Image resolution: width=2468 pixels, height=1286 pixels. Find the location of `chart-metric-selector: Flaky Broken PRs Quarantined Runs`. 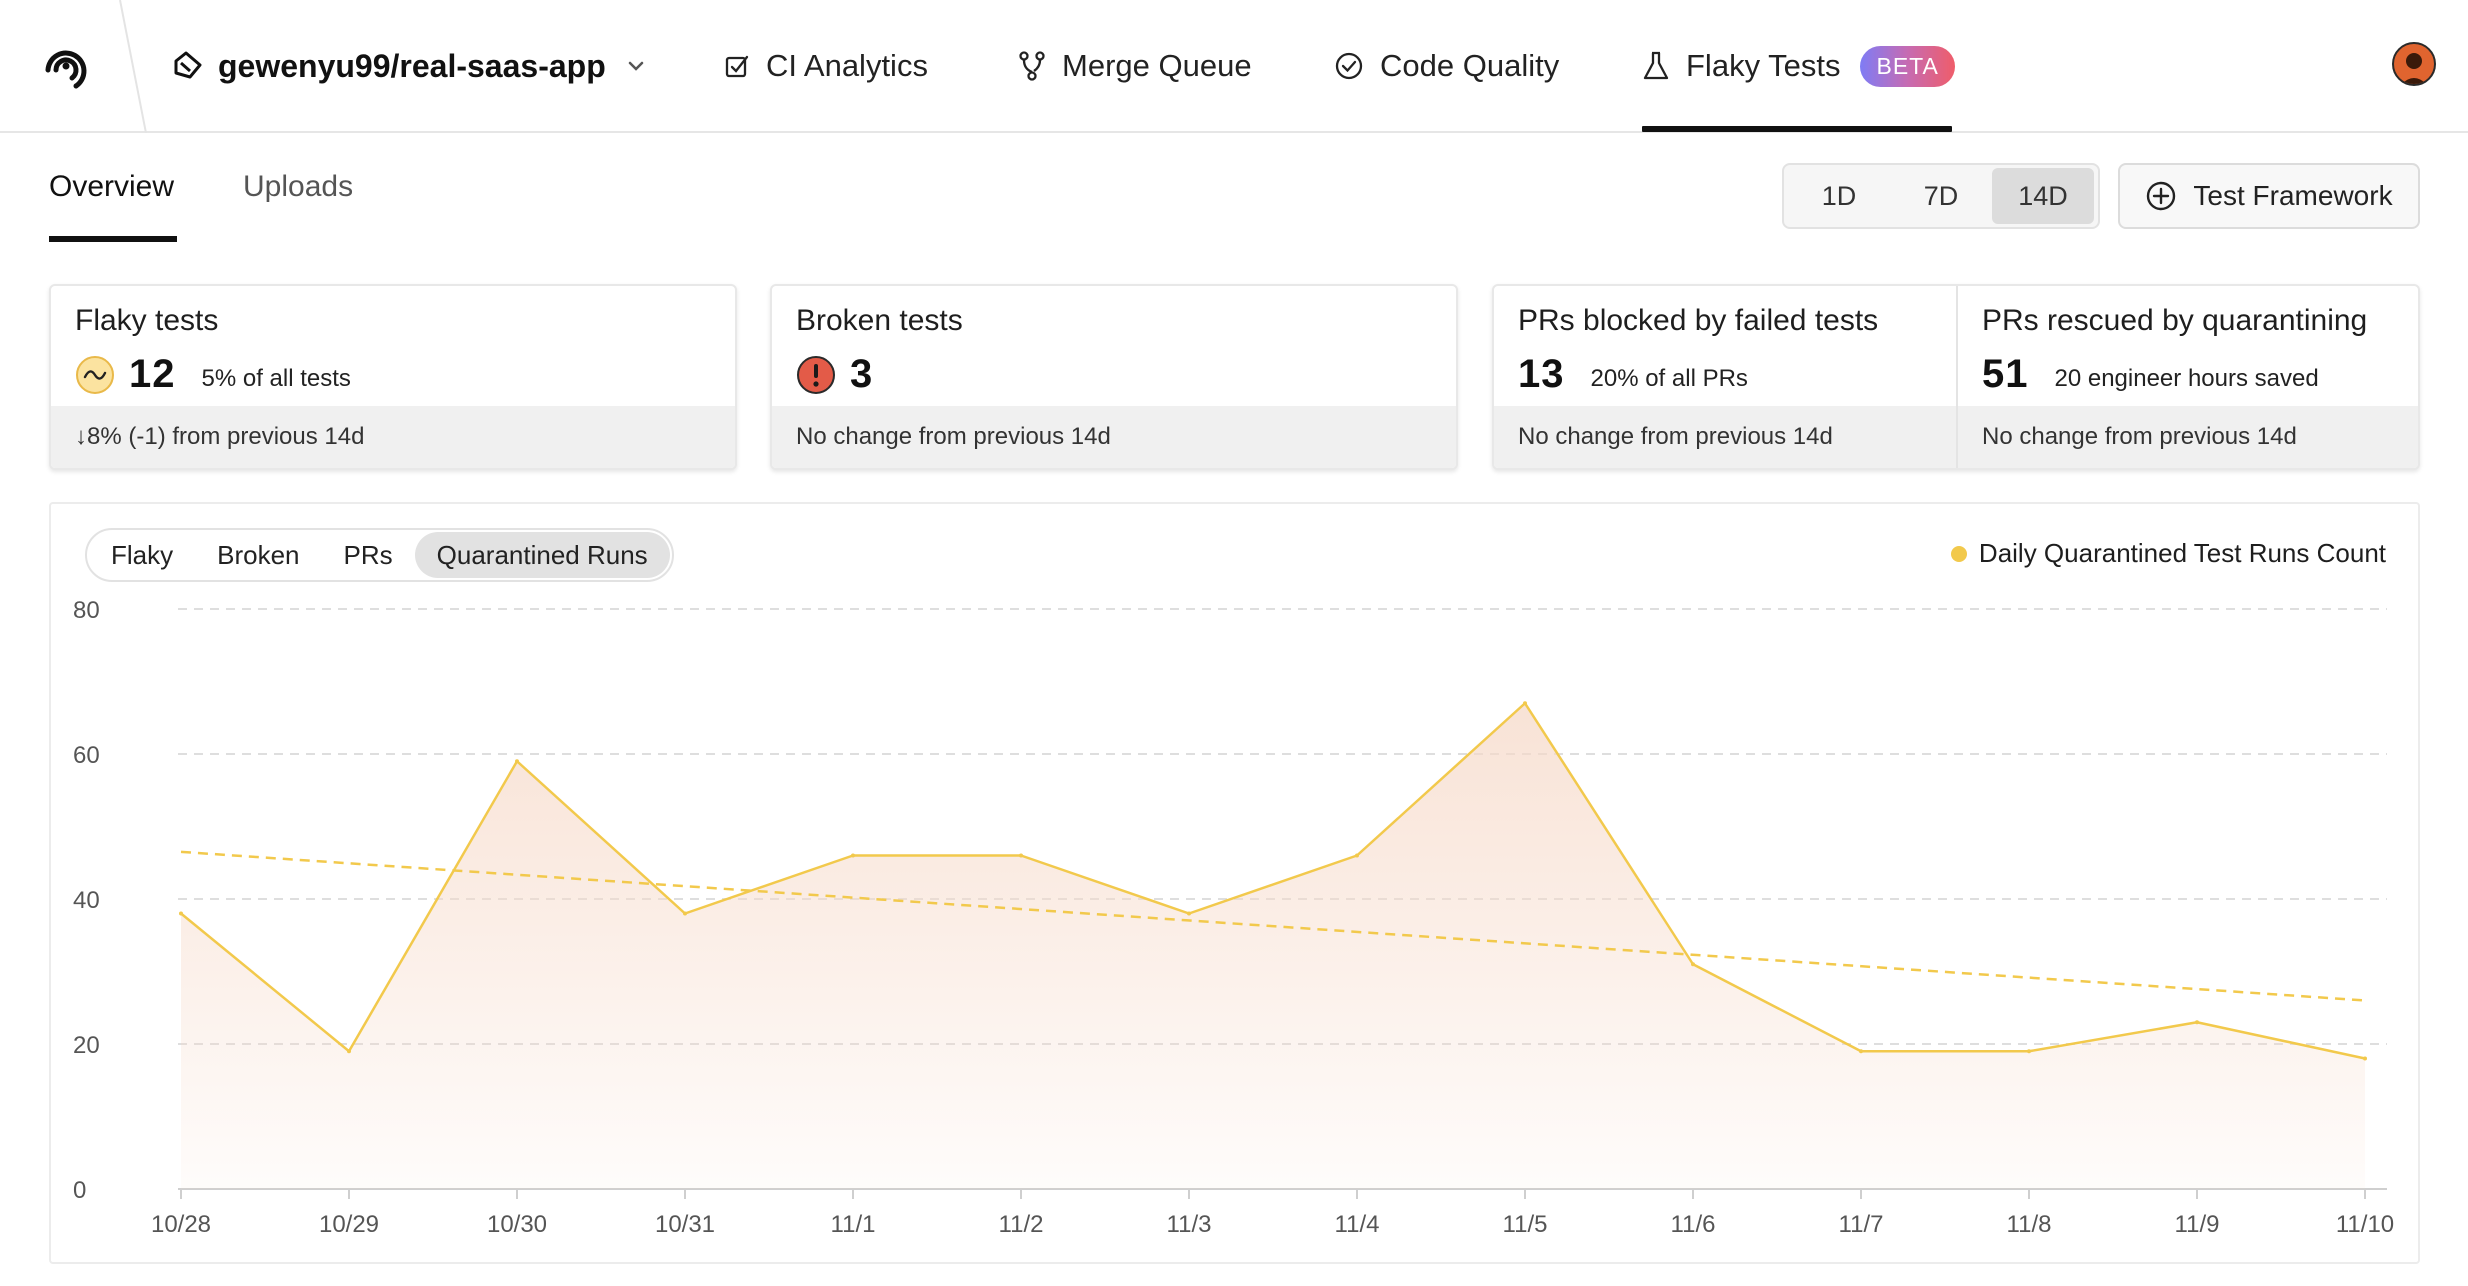

chart-metric-selector: Flaky Broken PRs Quarantined Runs is located at coordinates (379, 555).